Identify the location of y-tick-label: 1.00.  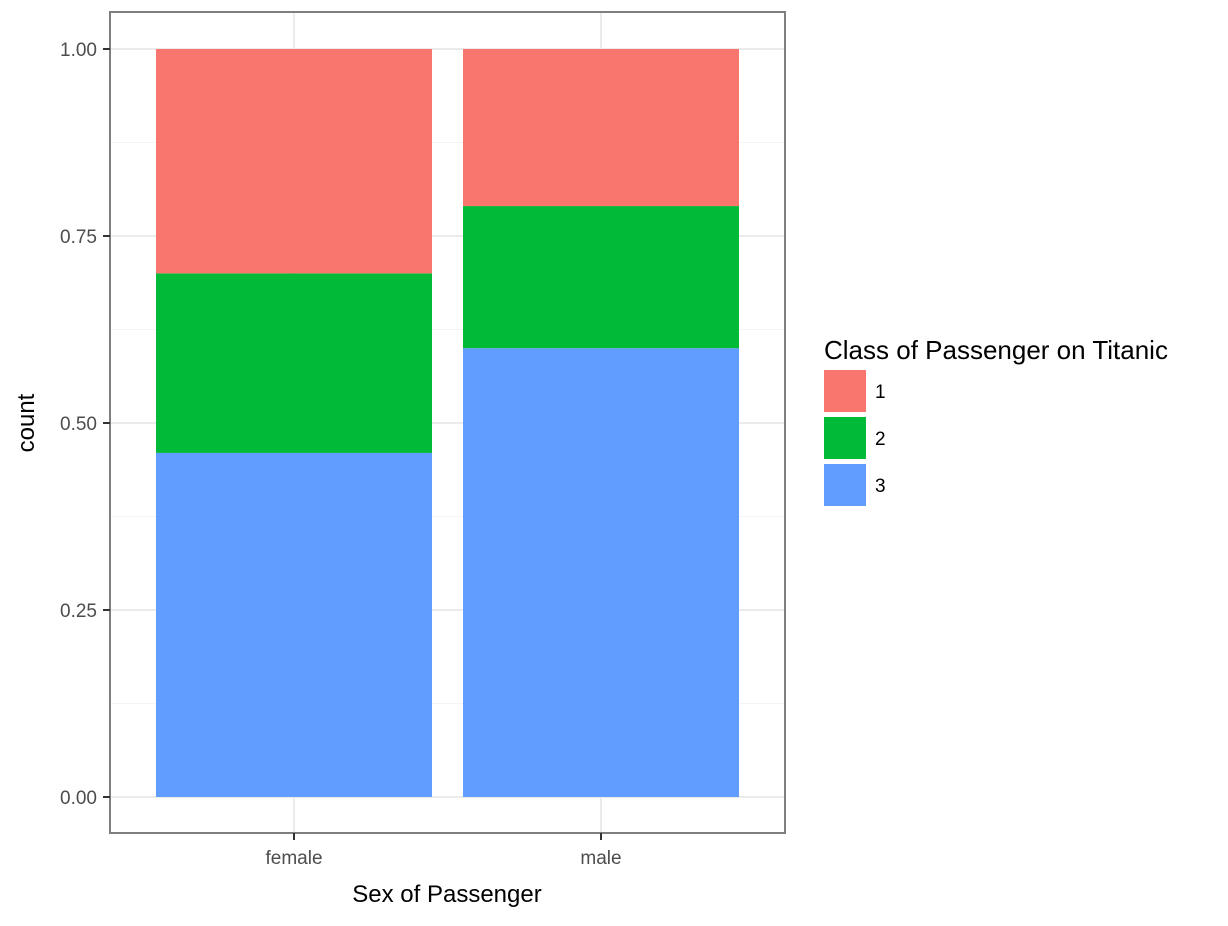
(78, 50).